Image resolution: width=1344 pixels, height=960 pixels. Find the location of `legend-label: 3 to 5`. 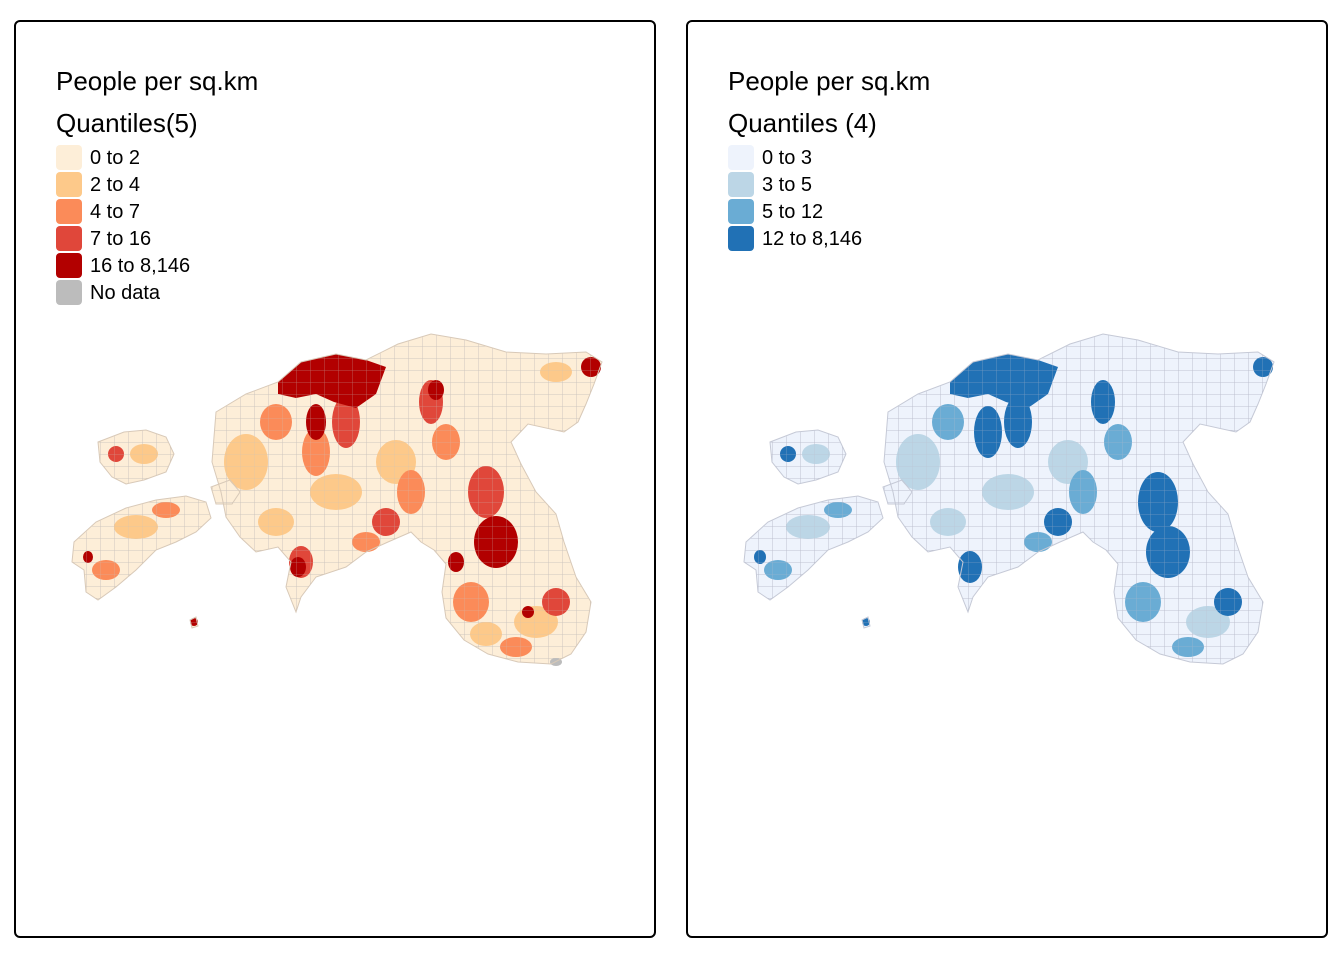

legend-label: 3 to 5 is located at coordinates (787, 184).